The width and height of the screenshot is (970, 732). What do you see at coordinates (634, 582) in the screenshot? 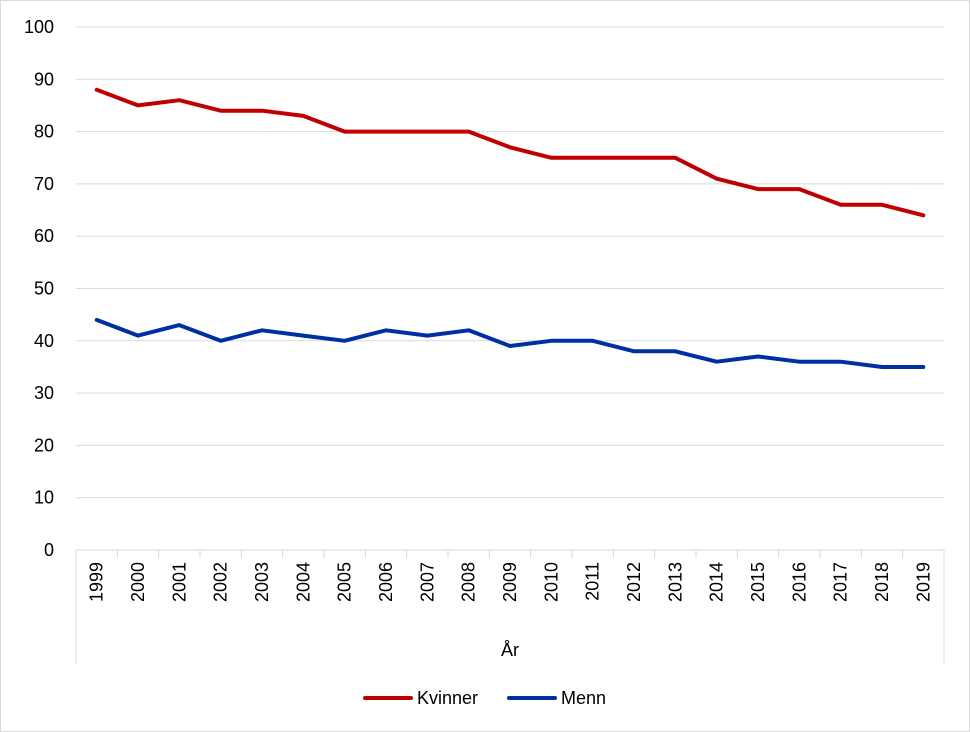
I see `x-tick-label: 2012` at bounding box center [634, 582].